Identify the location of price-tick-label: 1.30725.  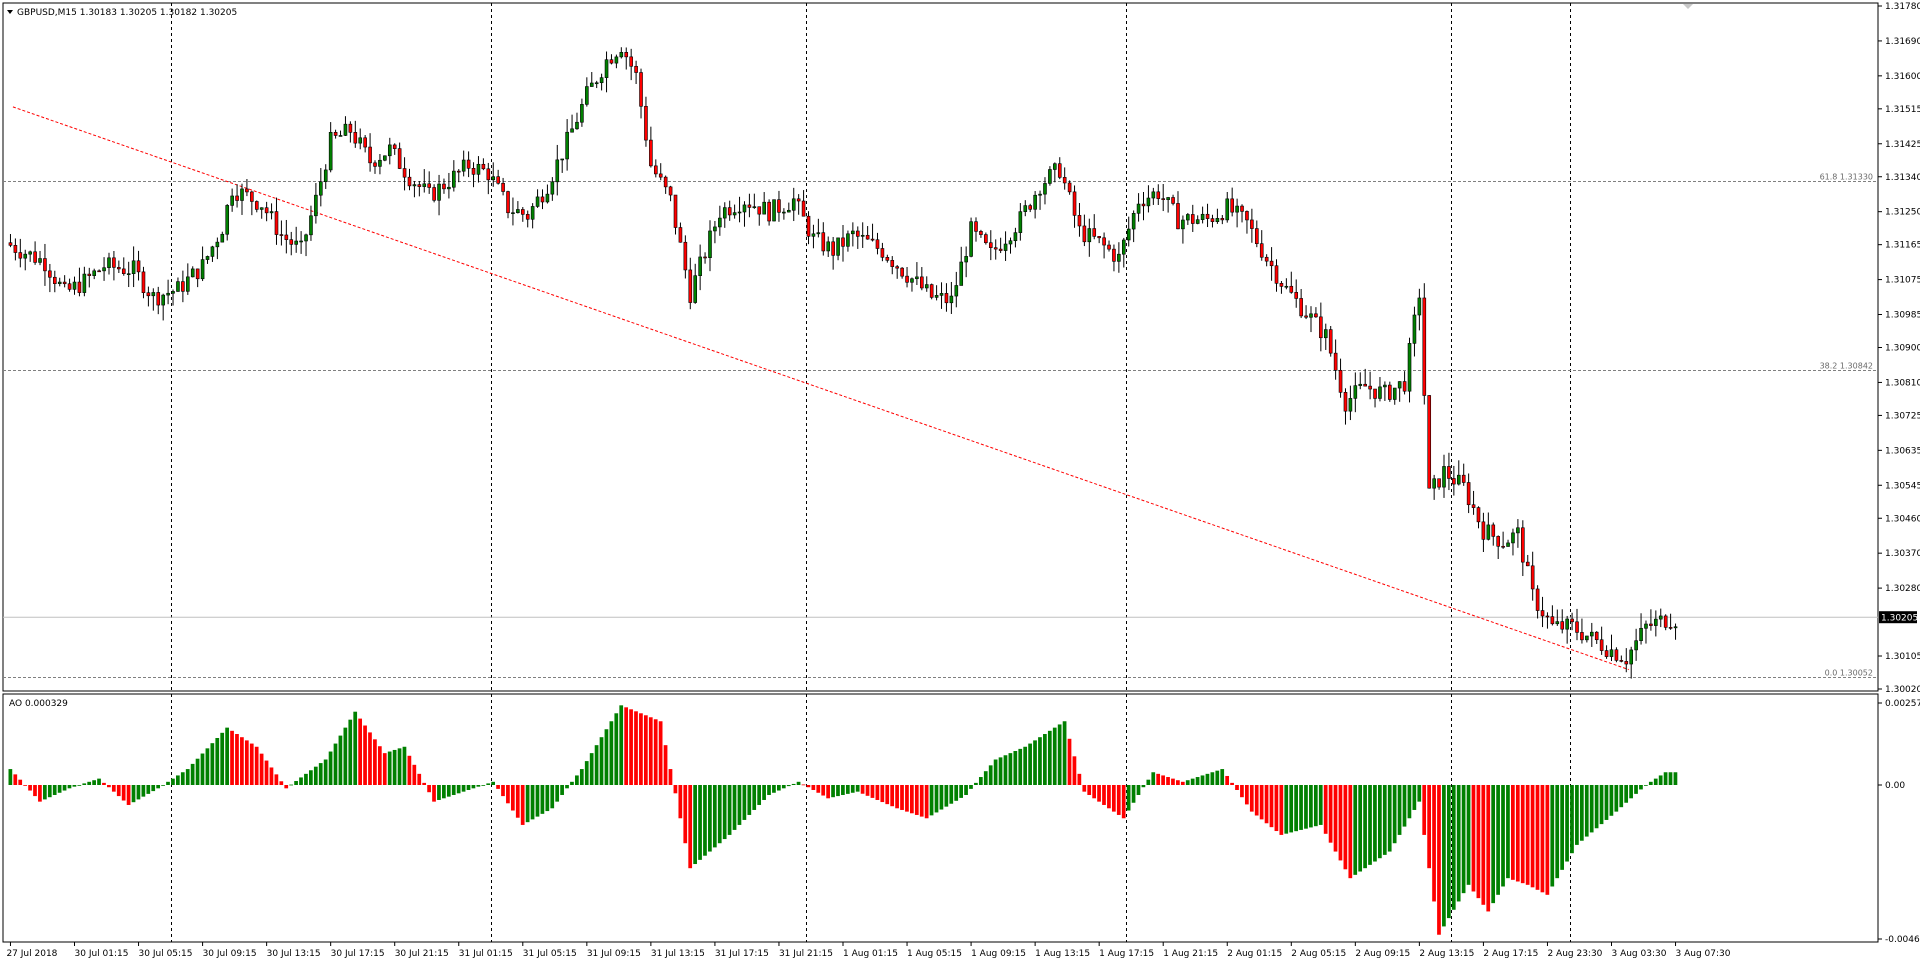
(1902, 416).